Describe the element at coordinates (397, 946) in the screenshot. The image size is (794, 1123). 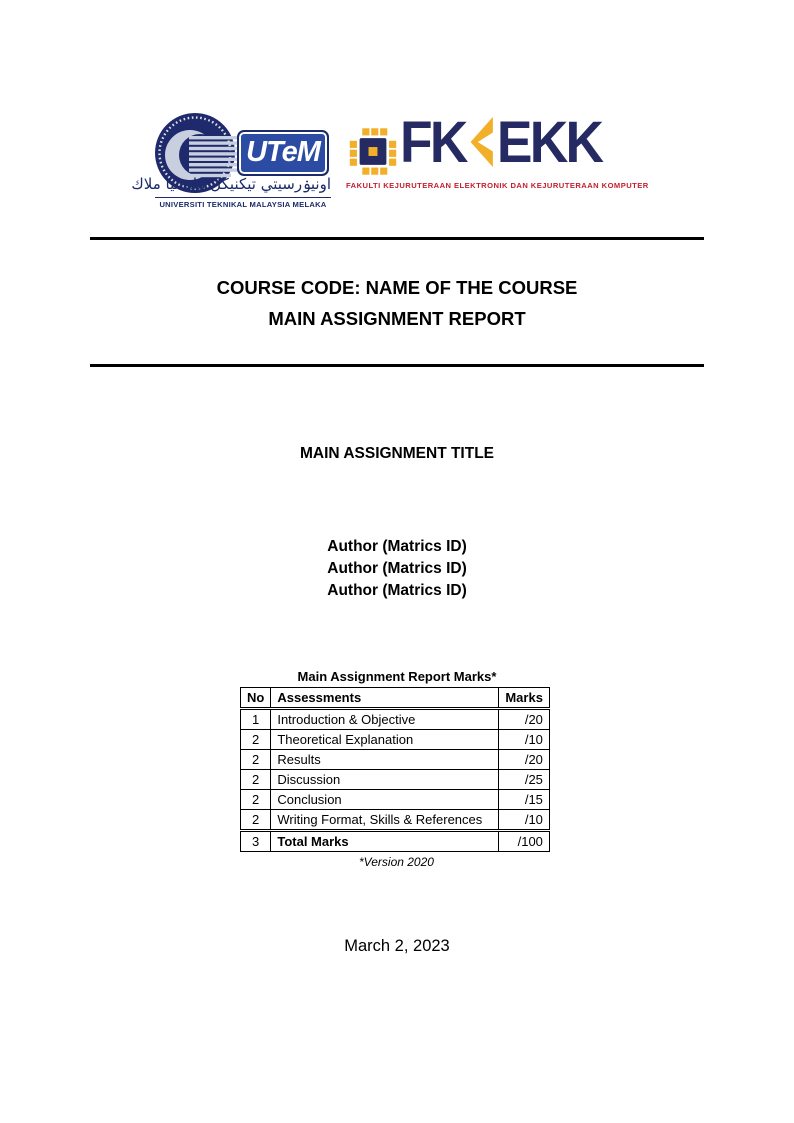
I see `document-date: March 2, 2023` at that location.